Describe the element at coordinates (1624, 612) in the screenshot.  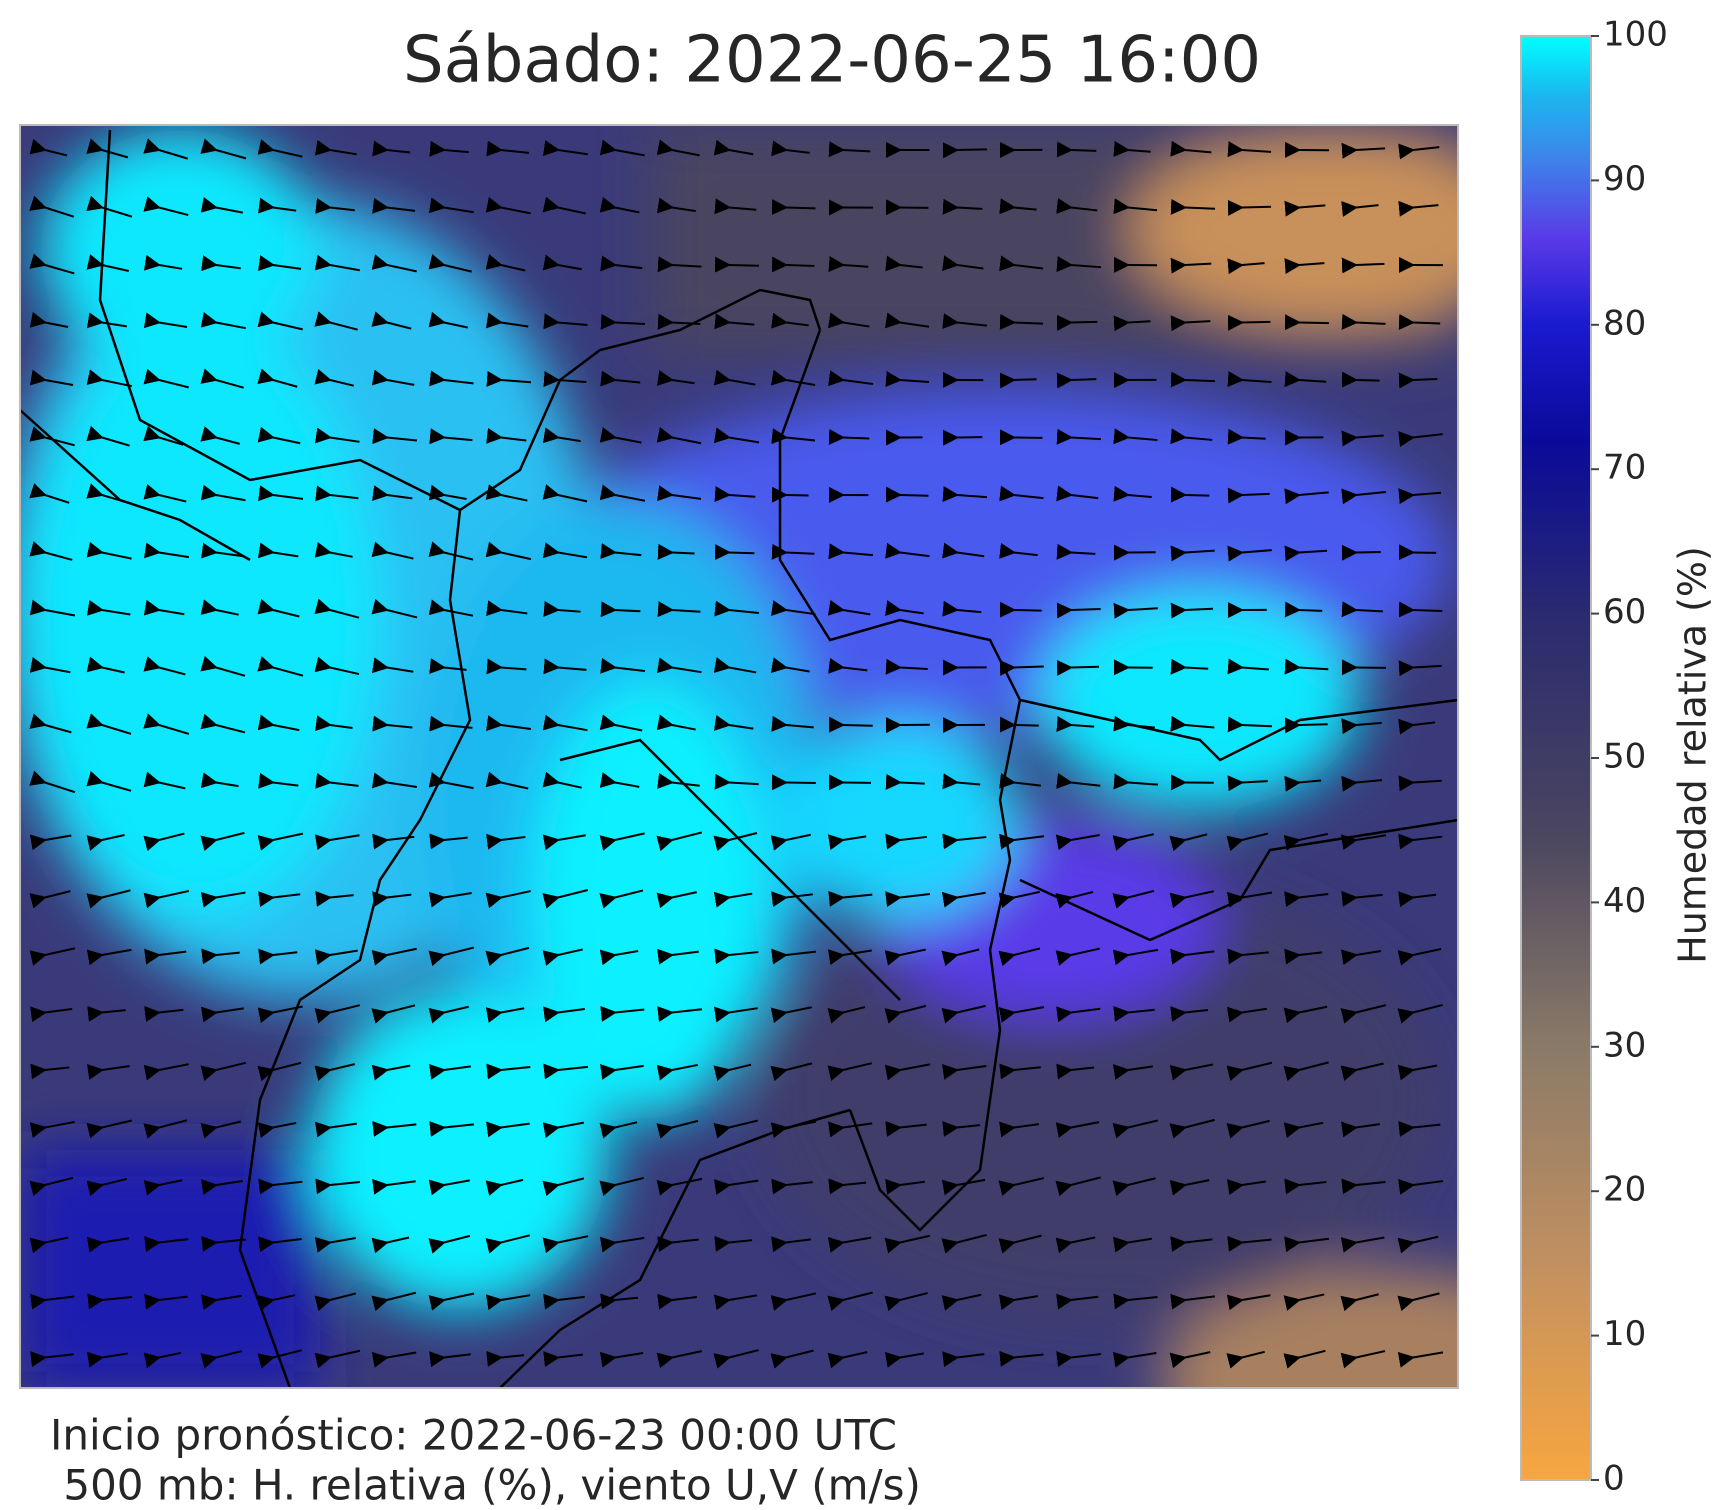
I see `colorbar-tick-label: 60` at that location.